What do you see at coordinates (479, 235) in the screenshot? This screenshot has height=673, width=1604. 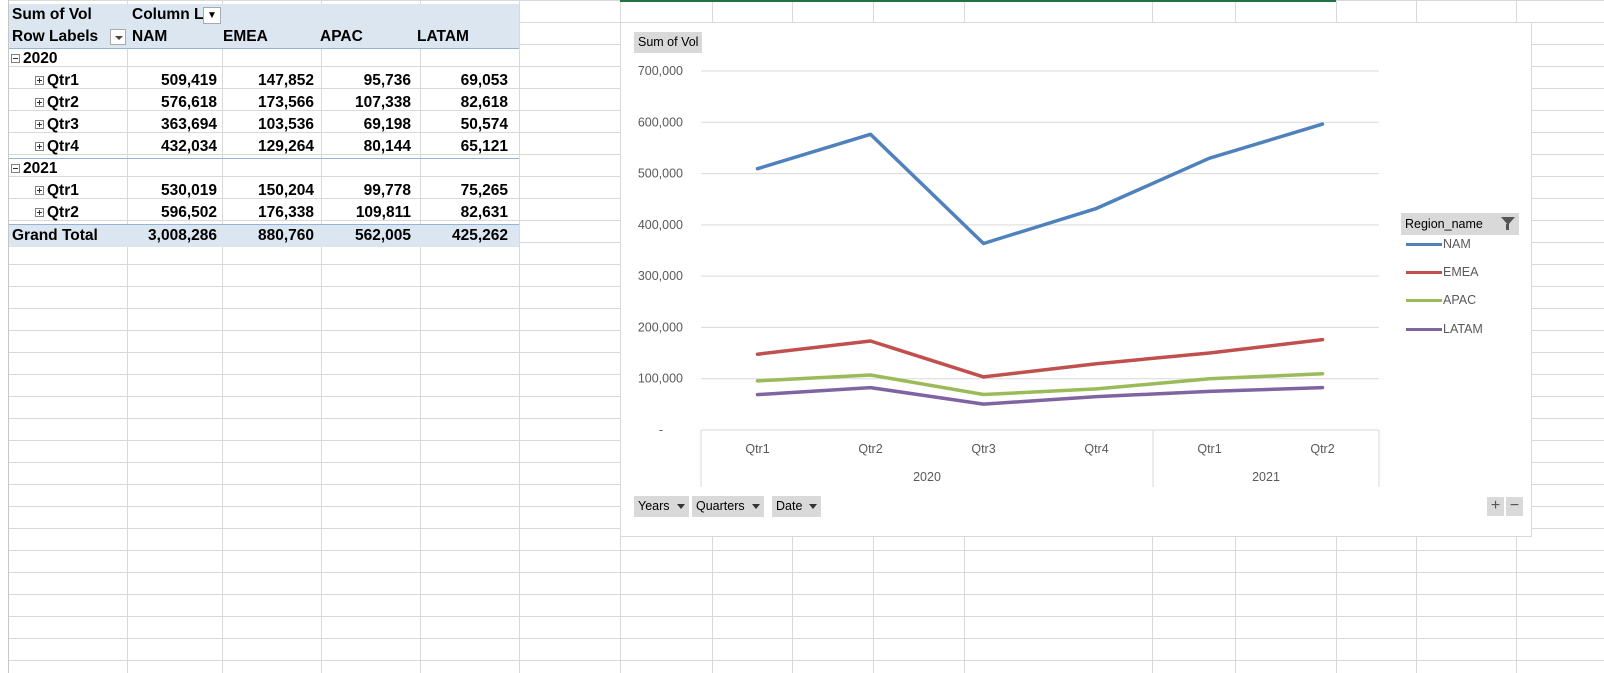 I see `grand-total-latam: 425,262` at bounding box center [479, 235].